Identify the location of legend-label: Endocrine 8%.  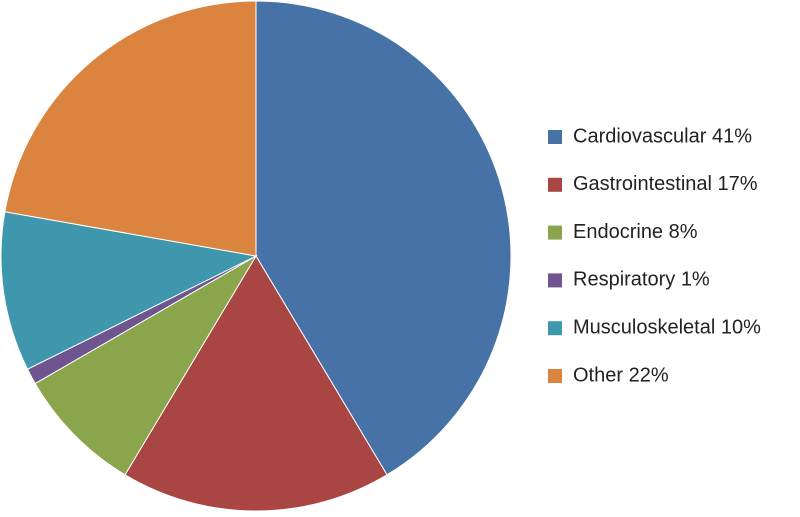
(635, 232).